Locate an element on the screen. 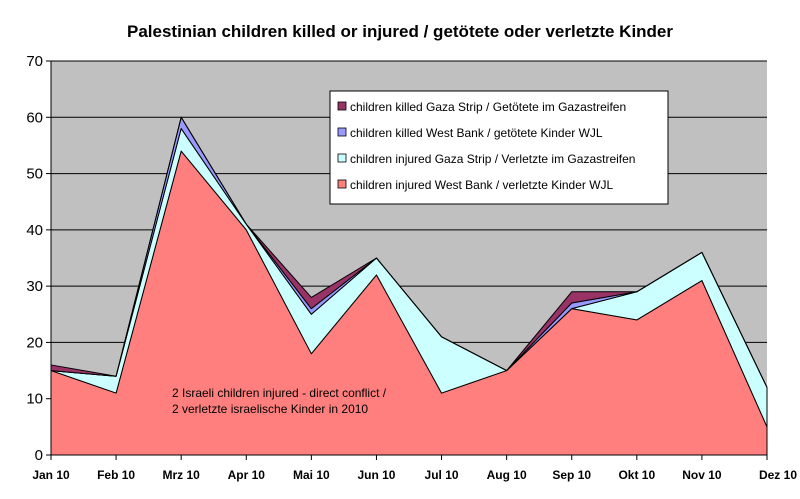 This screenshot has width=800, height=499. y-tick-label: 70 is located at coordinates (34, 61).